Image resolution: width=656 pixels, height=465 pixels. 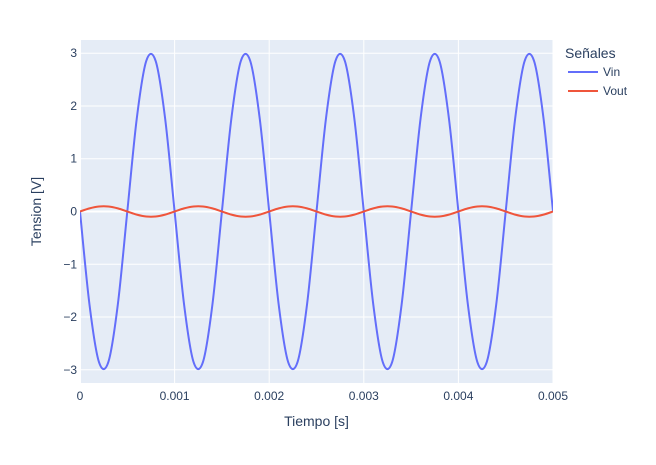 I want to click on y-tick-labels: −3 −2 −1 0 1 2 3, so click(x=70, y=211).